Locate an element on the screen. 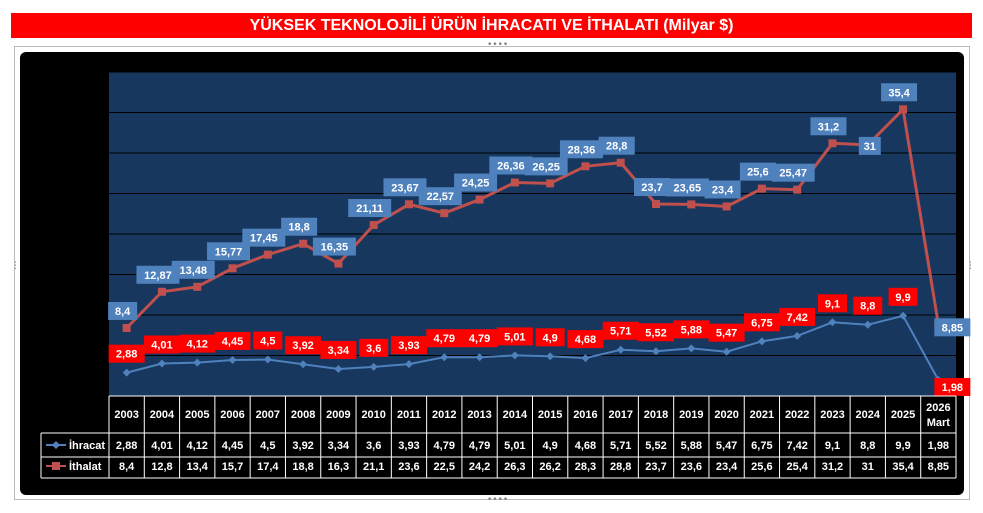 This screenshot has width=983, height=513. table-cell: 9,1 is located at coordinates (832, 446).